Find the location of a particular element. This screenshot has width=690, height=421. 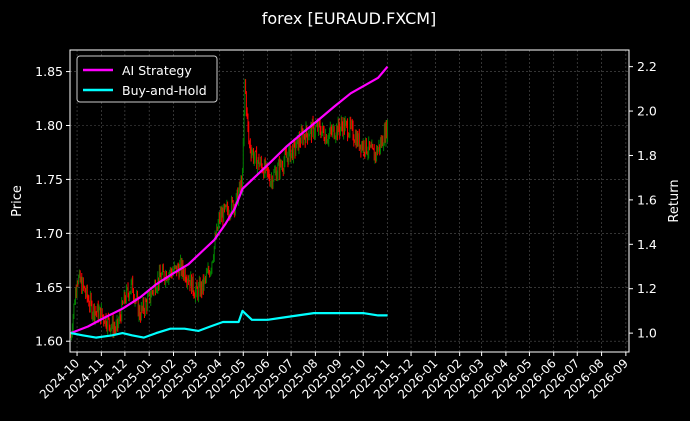

legend-label-buy-and-hold: Buy-and-Hold is located at coordinates (164, 90).